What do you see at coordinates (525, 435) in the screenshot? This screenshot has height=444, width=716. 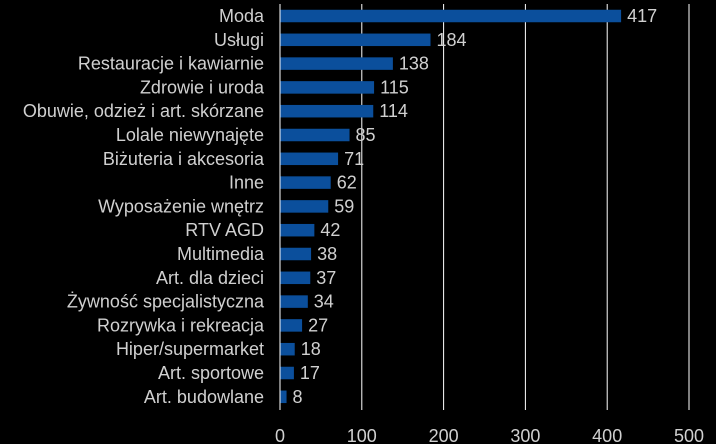 I see `x-tick-label: 300` at bounding box center [525, 435].